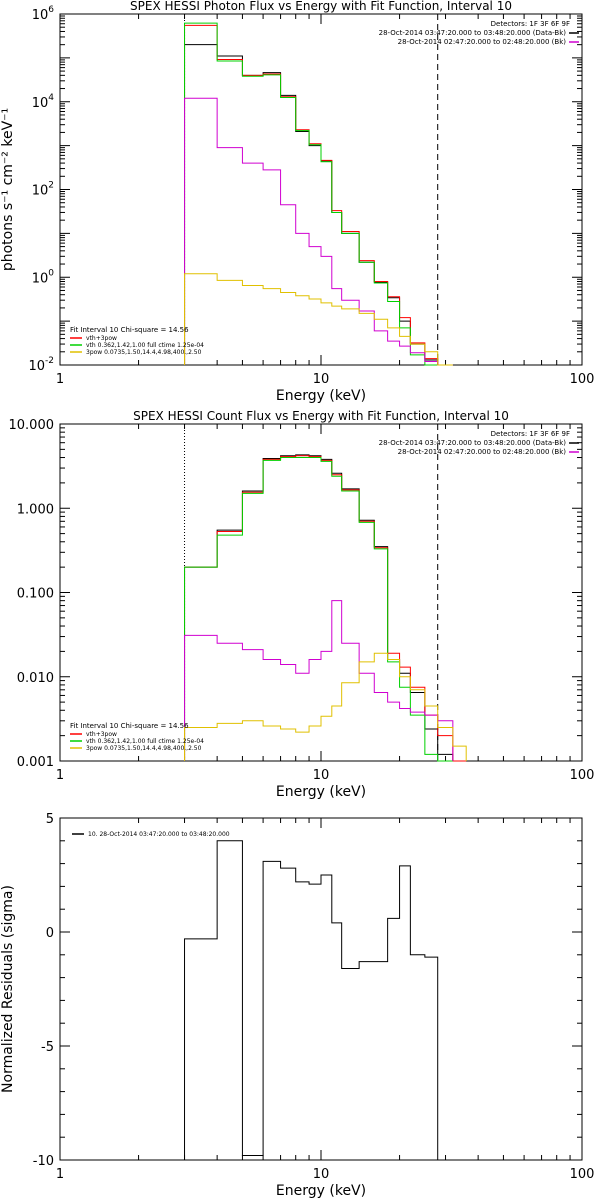  Describe the element at coordinates (51, 273) in the screenshot. I see `y-tick-exponent: 0` at that location.